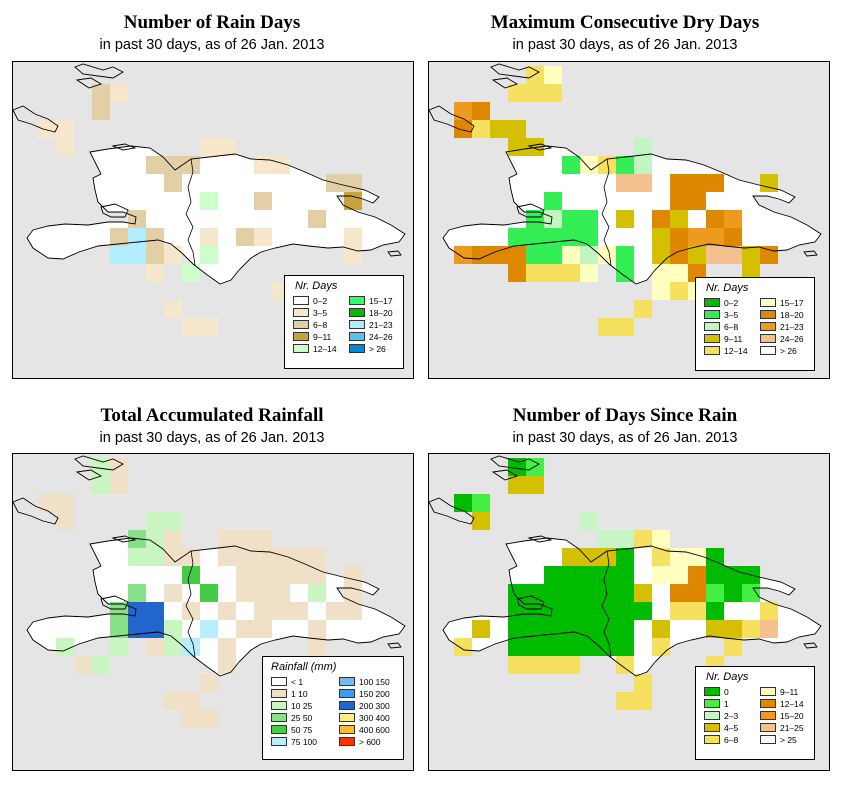  Describe the element at coordinates (792, 303) in the screenshot. I see `legend-label: 15–17` at that location.